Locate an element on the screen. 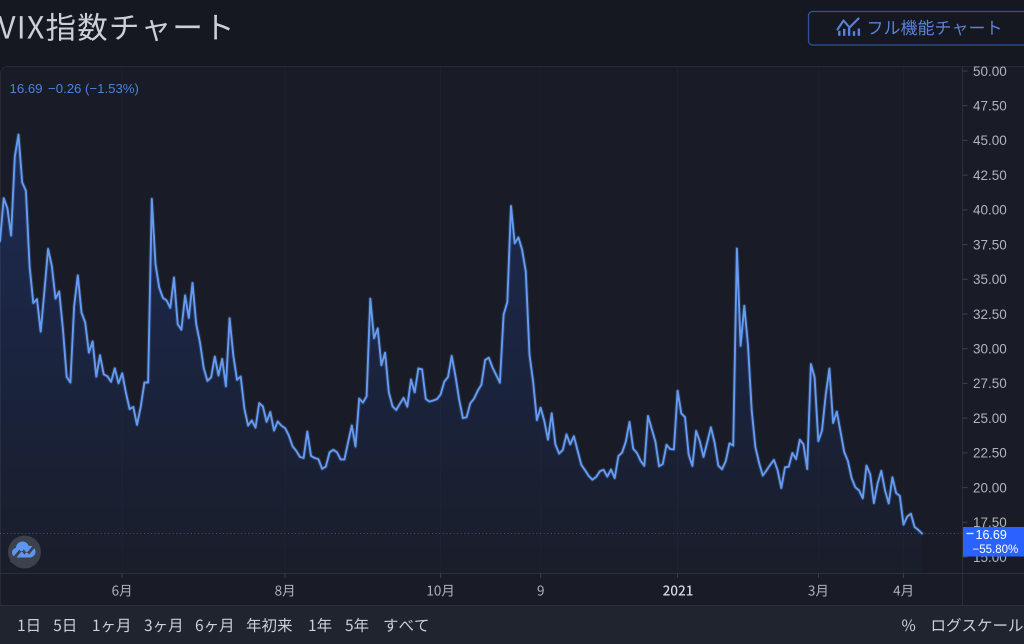 The height and width of the screenshot is (644, 1024). svg-text: 35.00 is located at coordinates (990, 279).